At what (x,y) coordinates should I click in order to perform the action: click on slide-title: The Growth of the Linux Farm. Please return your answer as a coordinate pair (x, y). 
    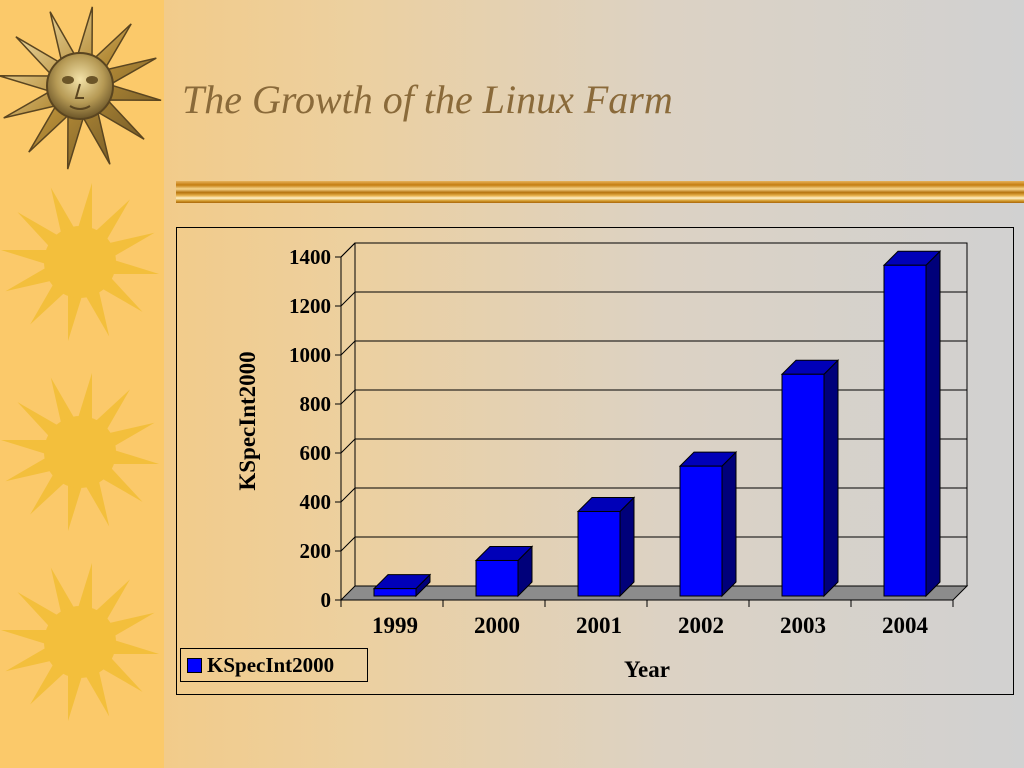
    Looking at the image, I should click on (427, 99).